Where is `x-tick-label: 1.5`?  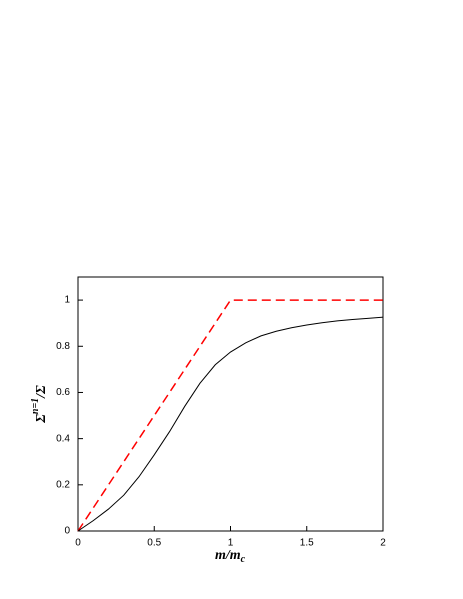
x-tick-label: 1.5 is located at coordinates (307, 543).